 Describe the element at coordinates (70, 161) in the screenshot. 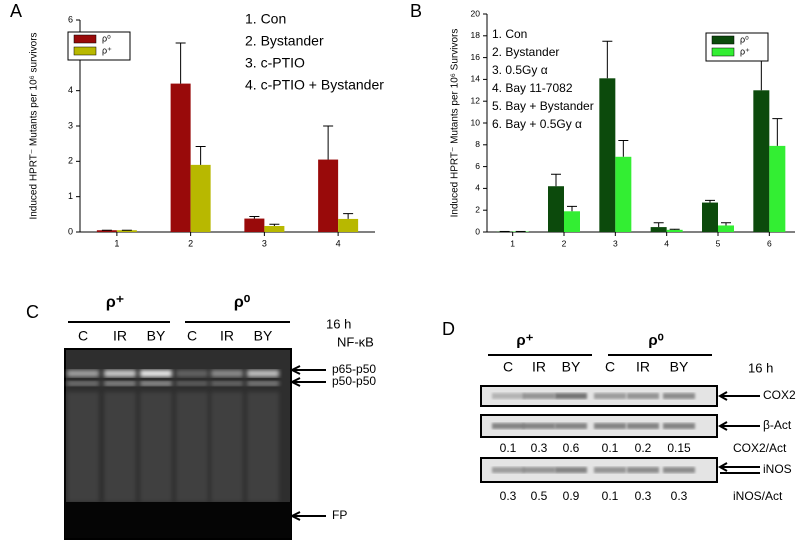

I see `y-tick-label: 2` at that location.